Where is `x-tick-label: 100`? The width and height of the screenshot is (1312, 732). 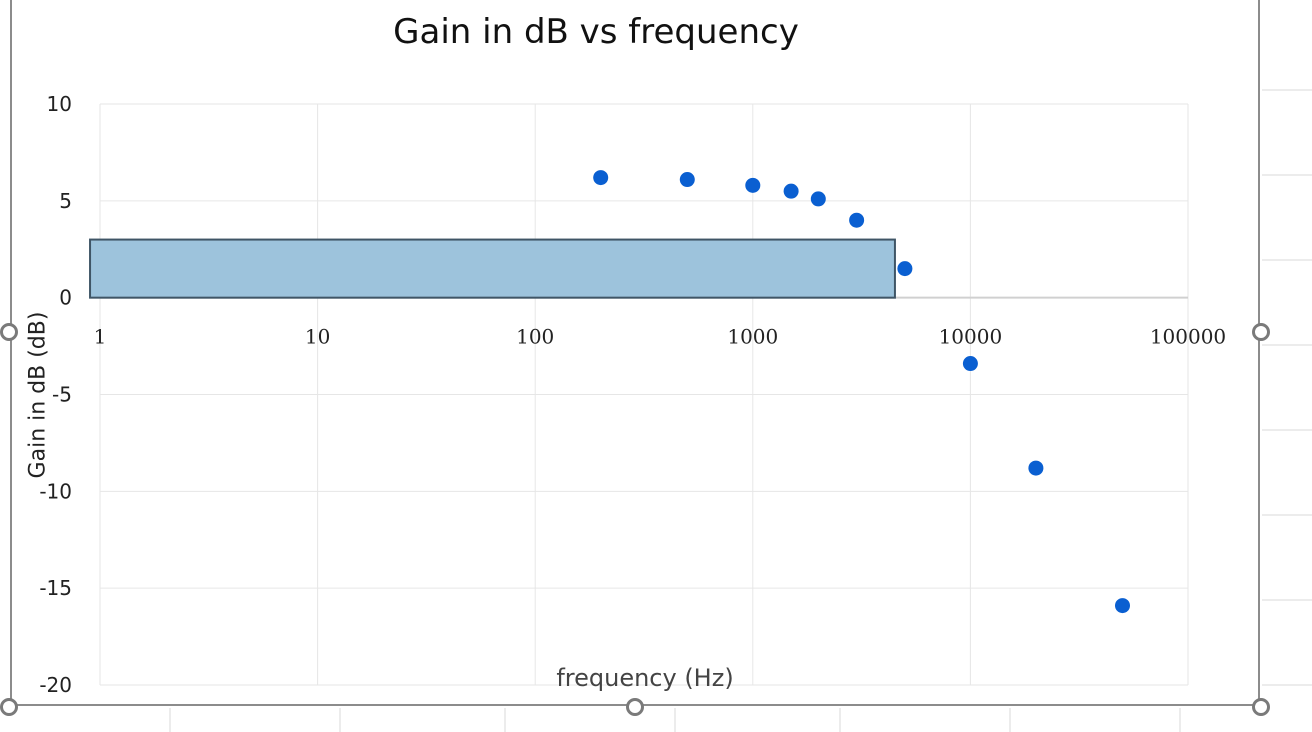 x-tick-label: 100 is located at coordinates (535, 337).